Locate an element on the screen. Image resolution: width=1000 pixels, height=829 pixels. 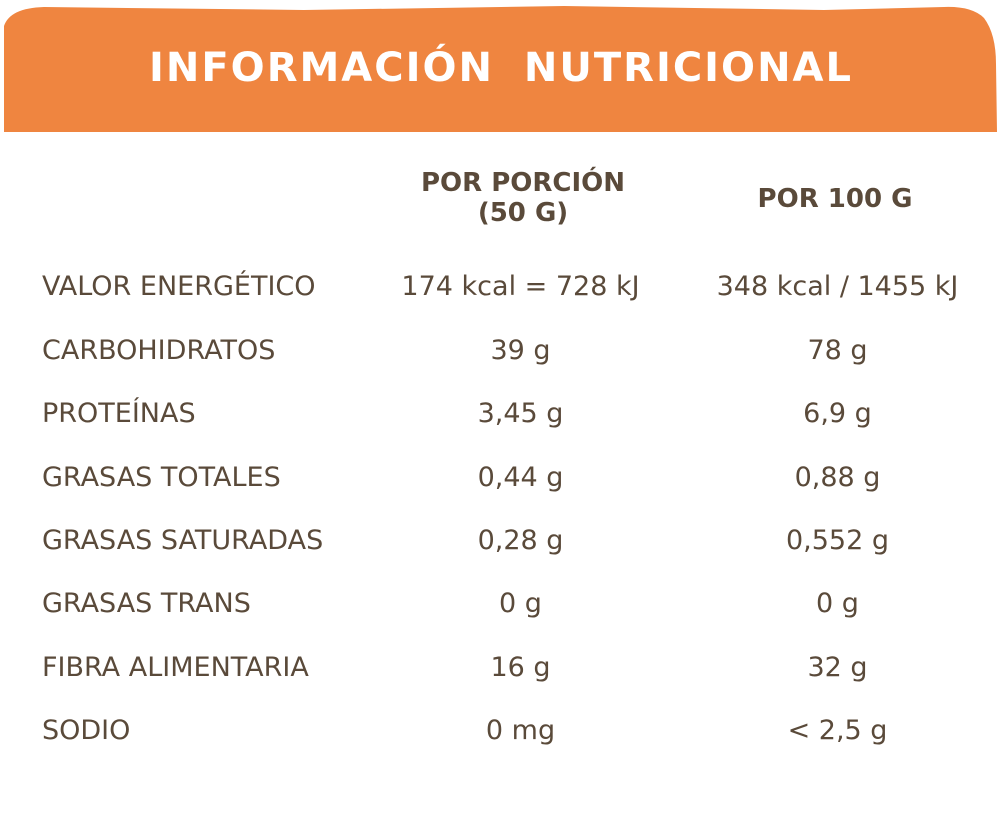
row-label: GRASAS SATURADAS is located at coordinates (183, 540).